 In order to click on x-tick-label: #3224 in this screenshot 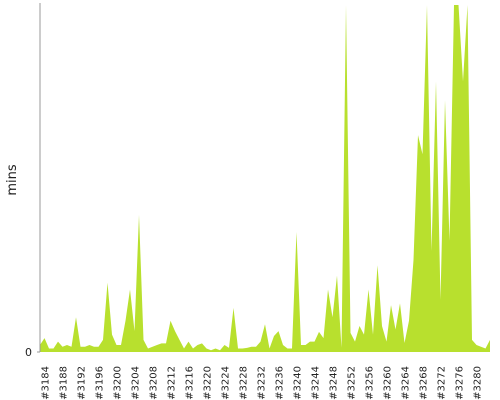, I will do `click(226, 383)`.